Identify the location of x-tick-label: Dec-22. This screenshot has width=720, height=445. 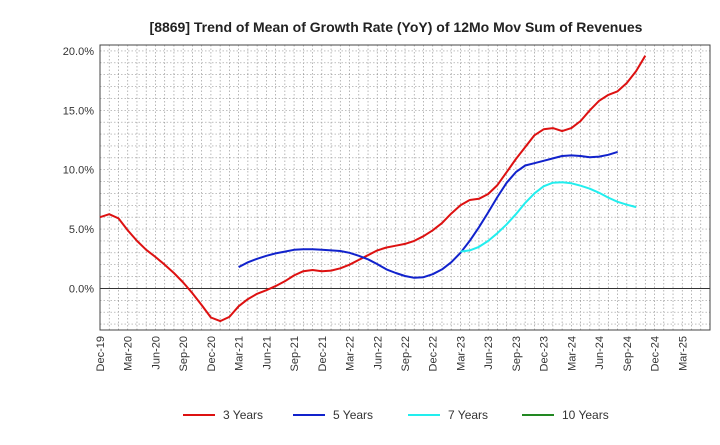
(434, 353).